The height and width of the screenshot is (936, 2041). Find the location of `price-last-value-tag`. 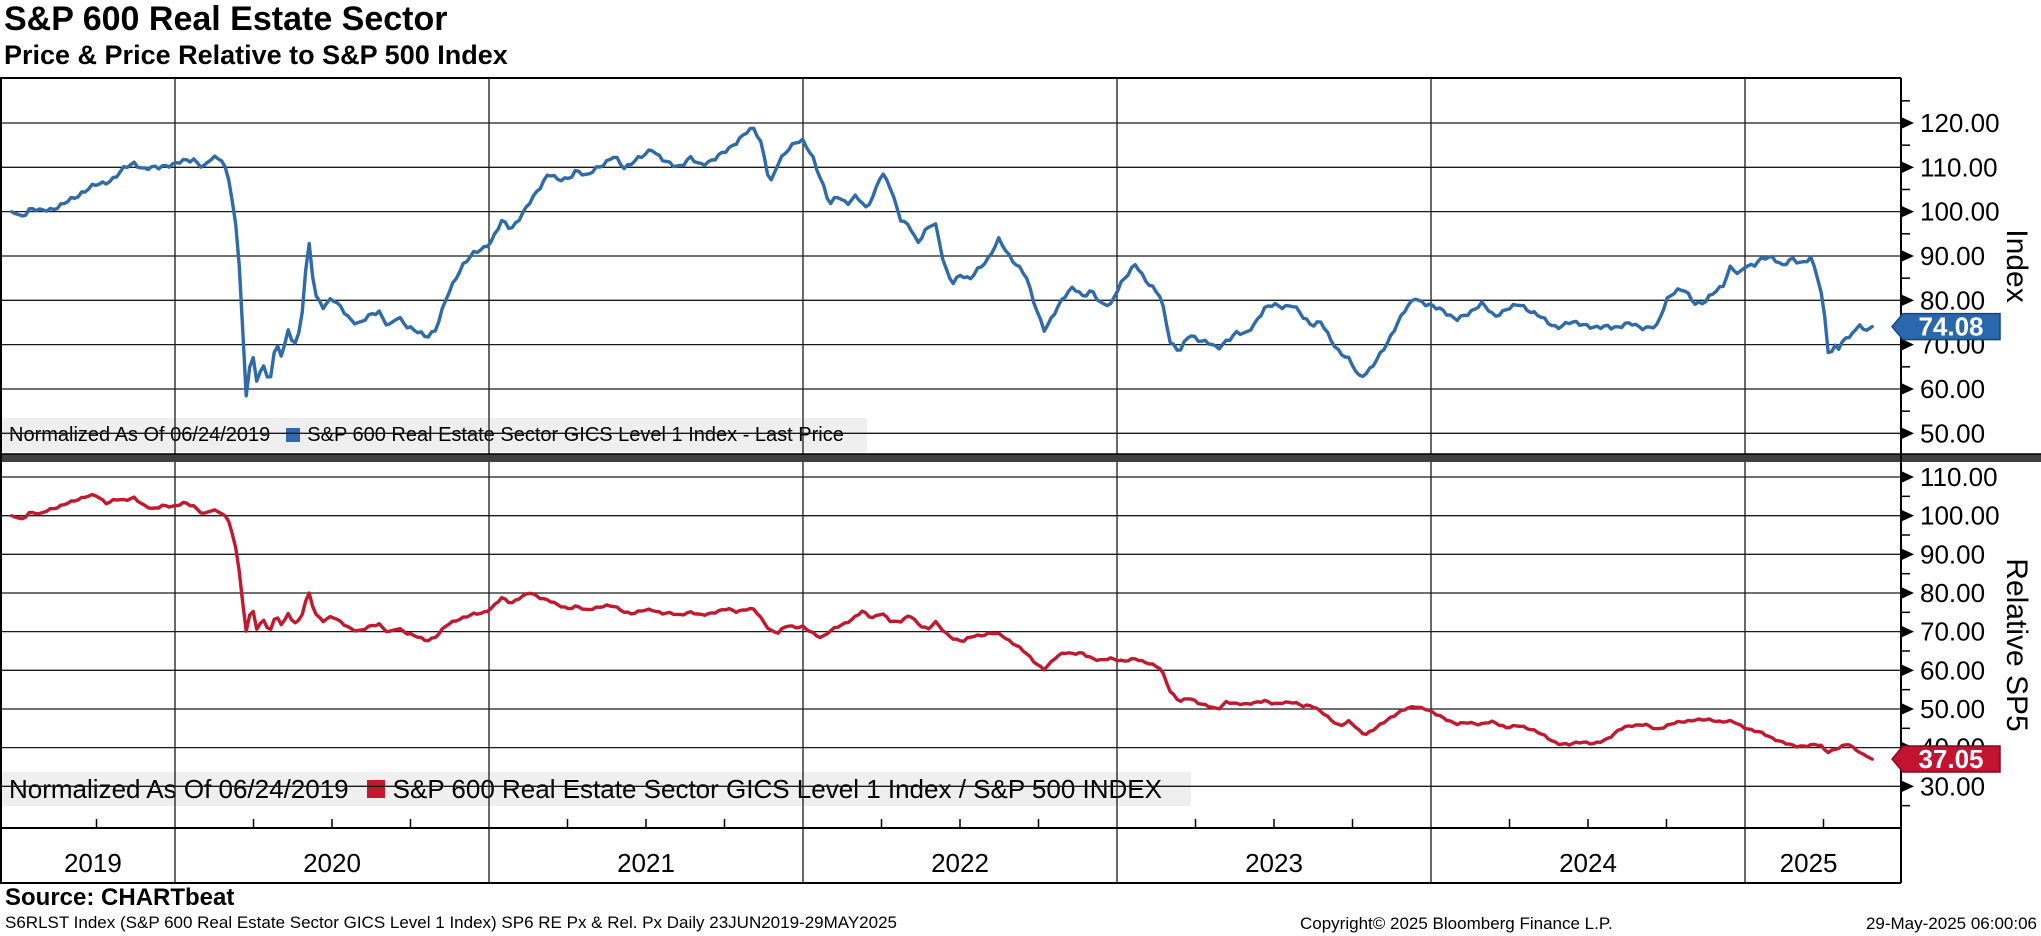

price-last-value-tag is located at coordinates (1946, 326).